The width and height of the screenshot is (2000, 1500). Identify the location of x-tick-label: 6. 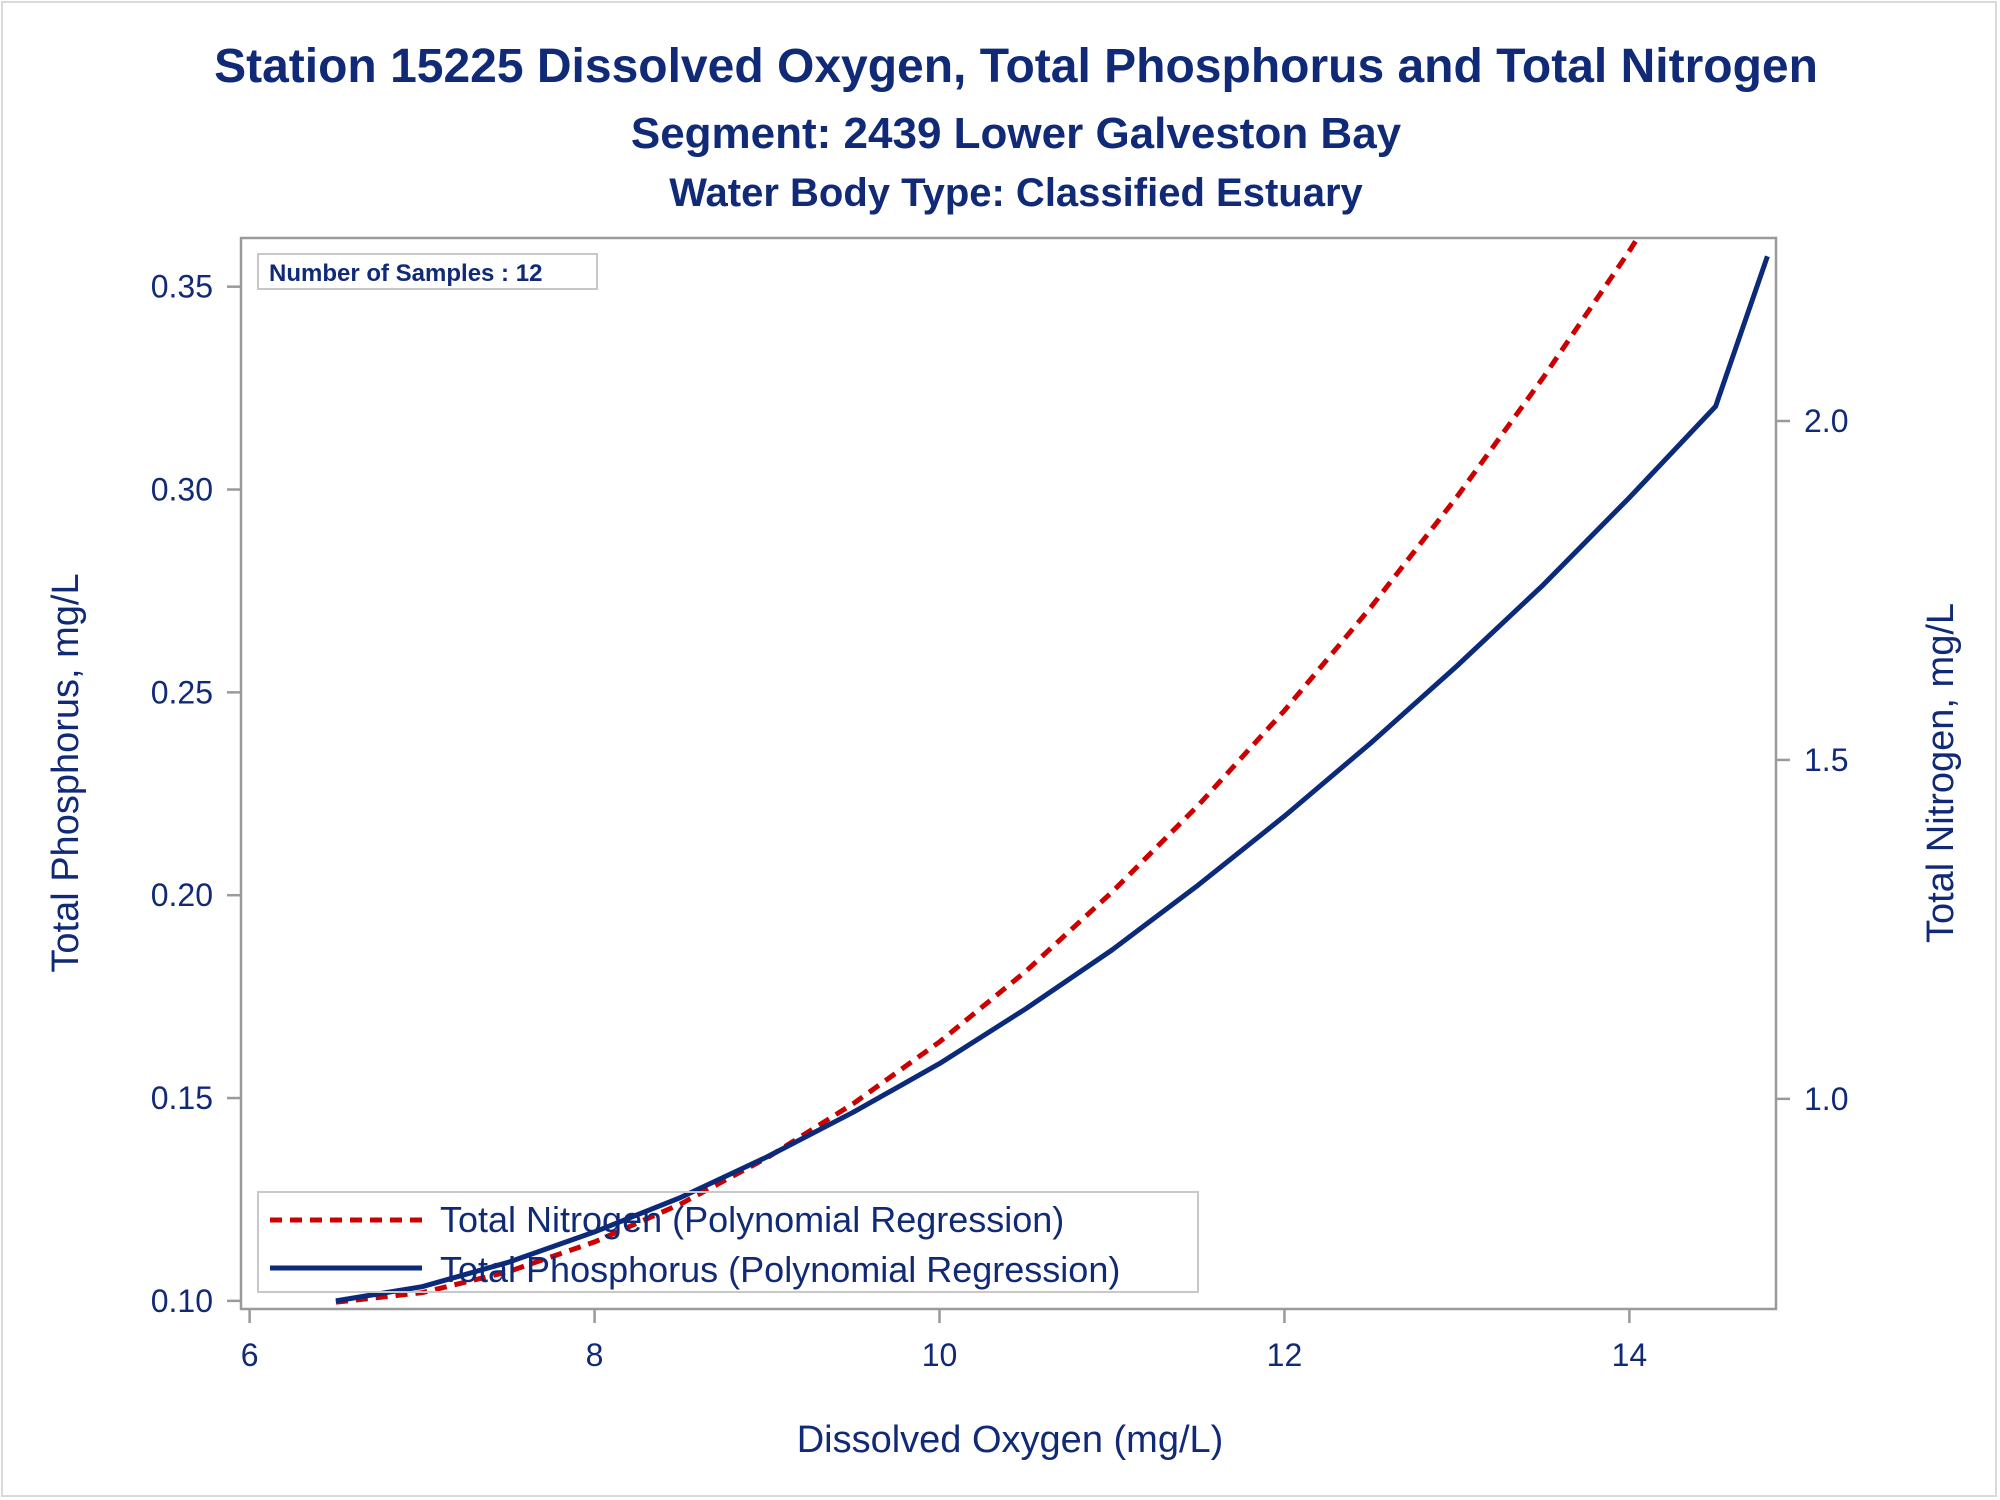
(250, 1355).